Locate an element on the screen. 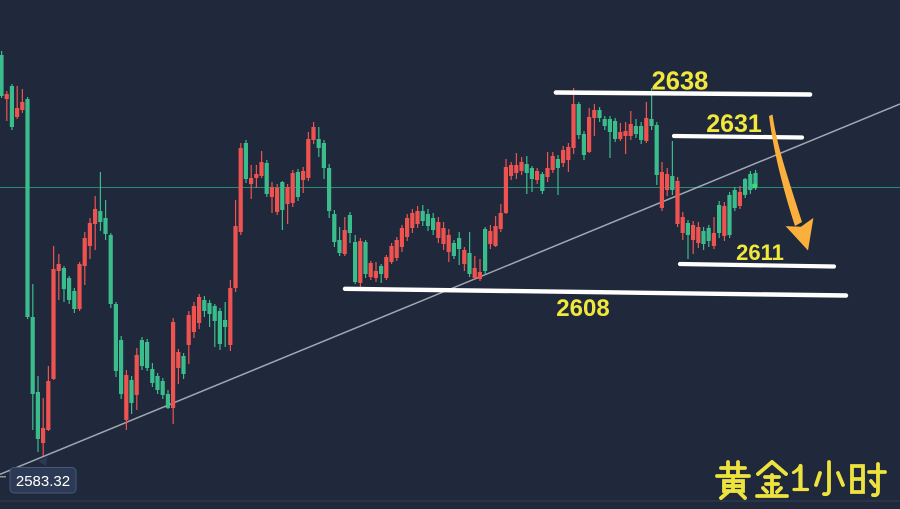  svg-text: 2638 is located at coordinates (680, 82).